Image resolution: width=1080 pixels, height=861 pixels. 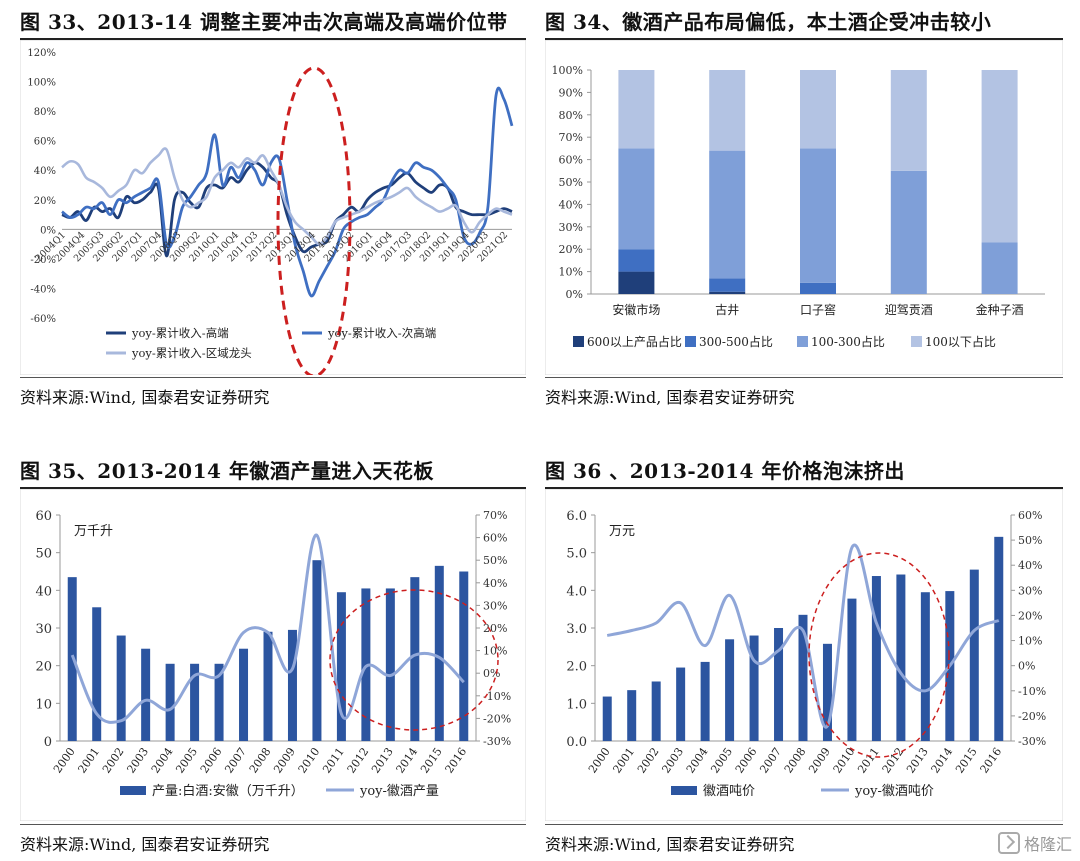 I want to click on y-tick-label: 100%, so click(x=567, y=70).